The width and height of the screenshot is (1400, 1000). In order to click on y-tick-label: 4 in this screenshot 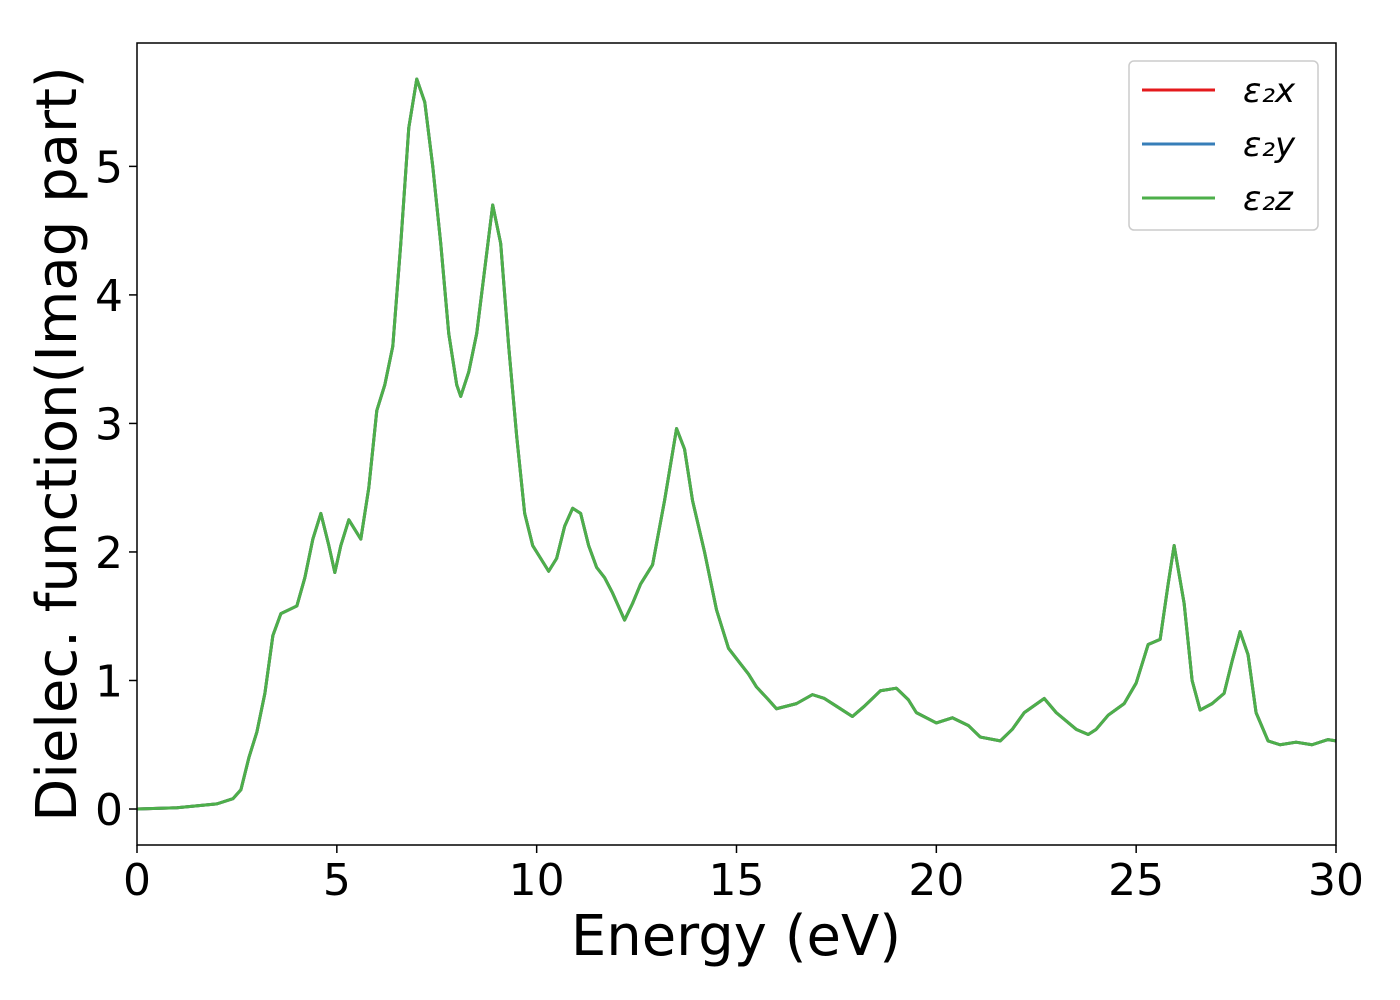, I will do `click(109, 296)`.